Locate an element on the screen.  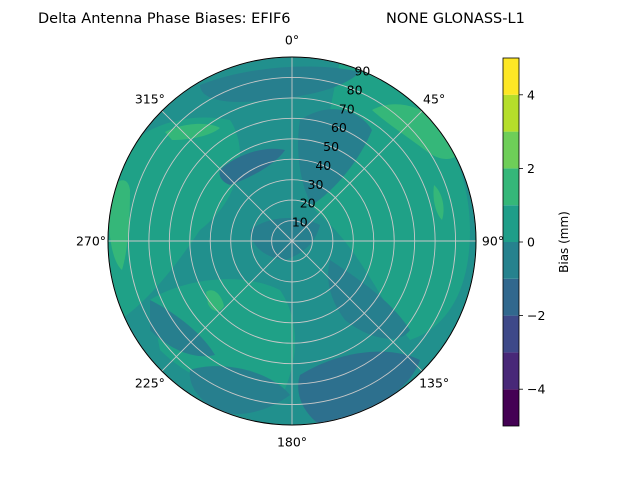
colorbar-tick-label--2: −2 is located at coordinates (536, 315).